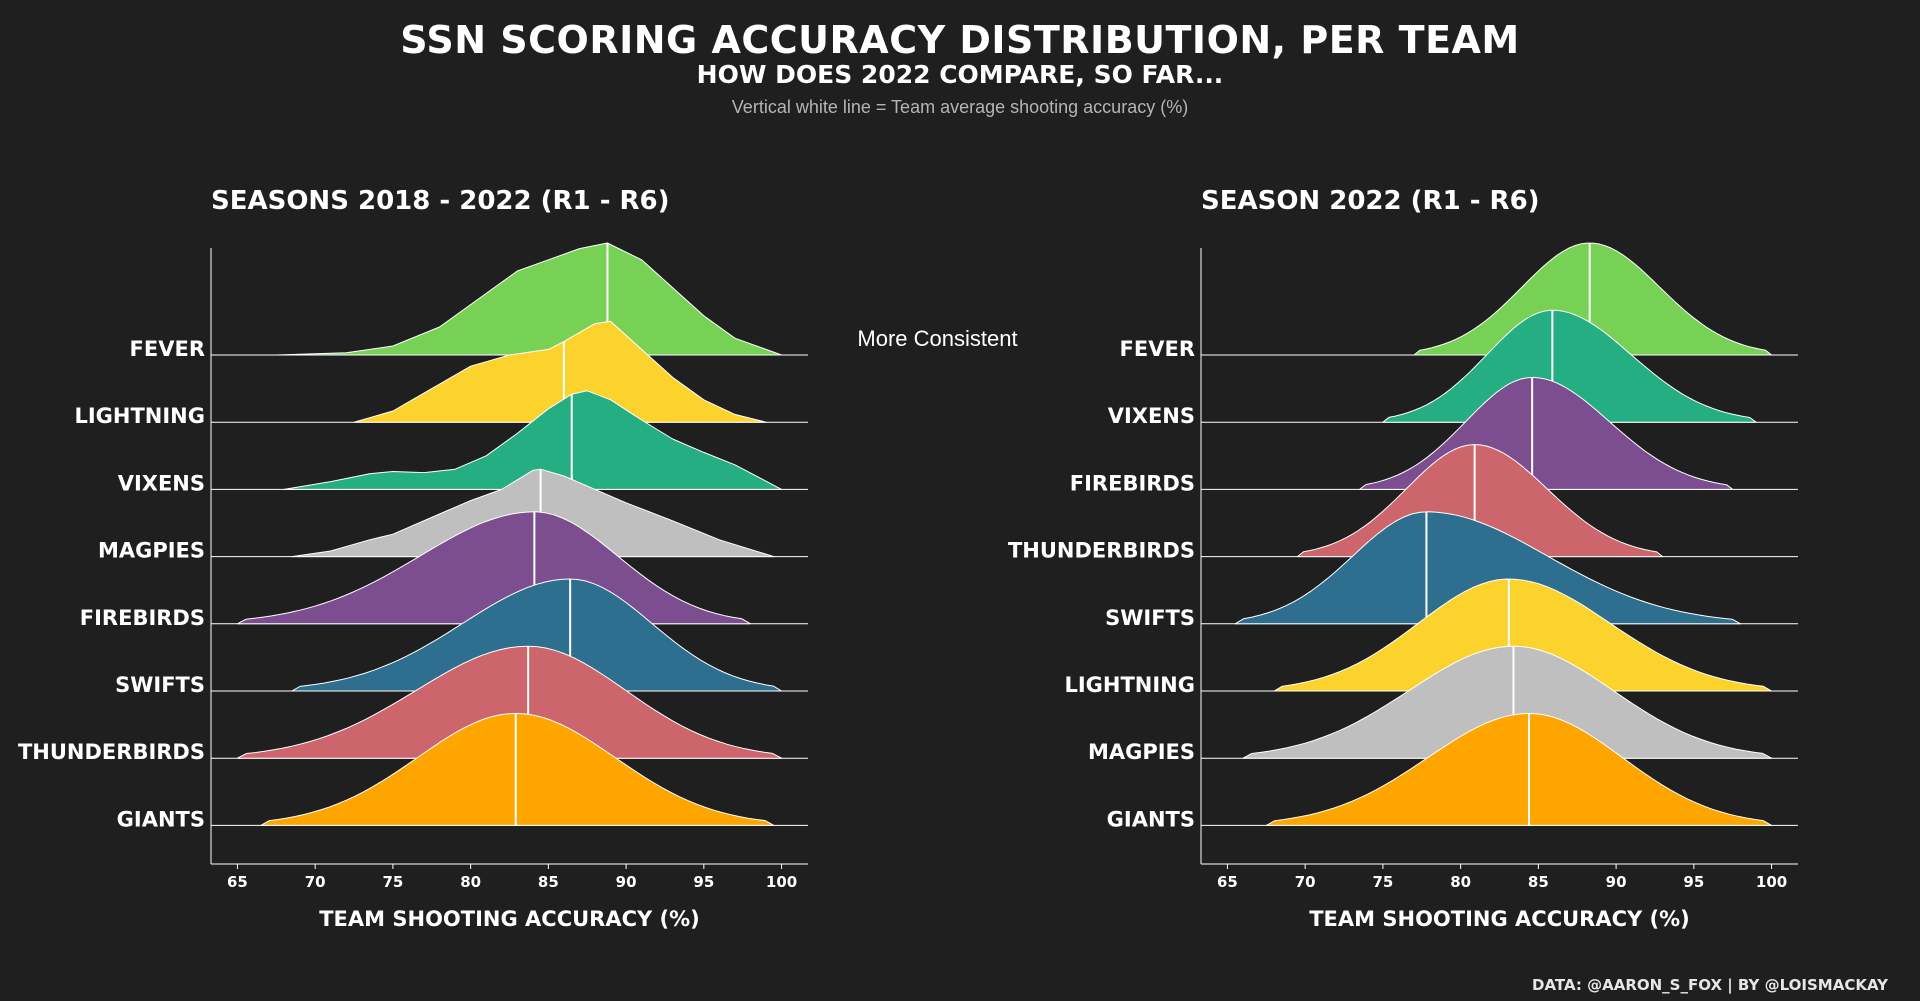  I want to click on right-panel-title: SEASON 2022 (R1 - R6), so click(1370, 201).